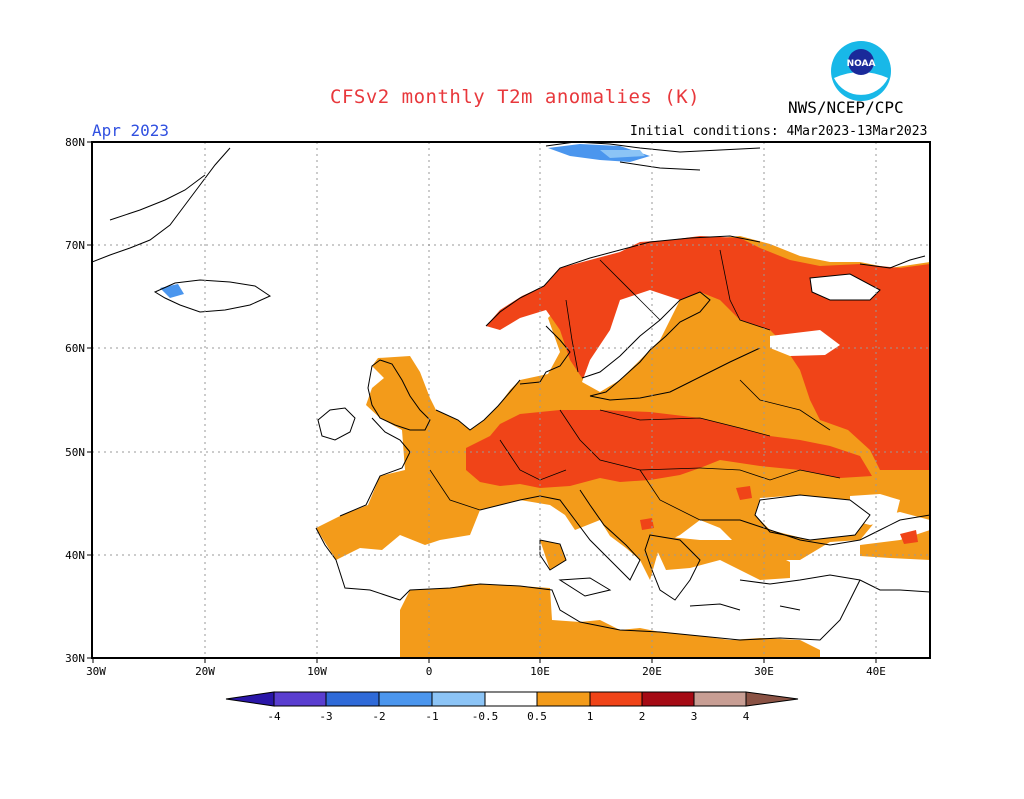 This screenshot has width=1024, height=799. What do you see at coordinates (540, 671) in the screenshot?
I see `lon-label: 10E` at bounding box center [540, 671].